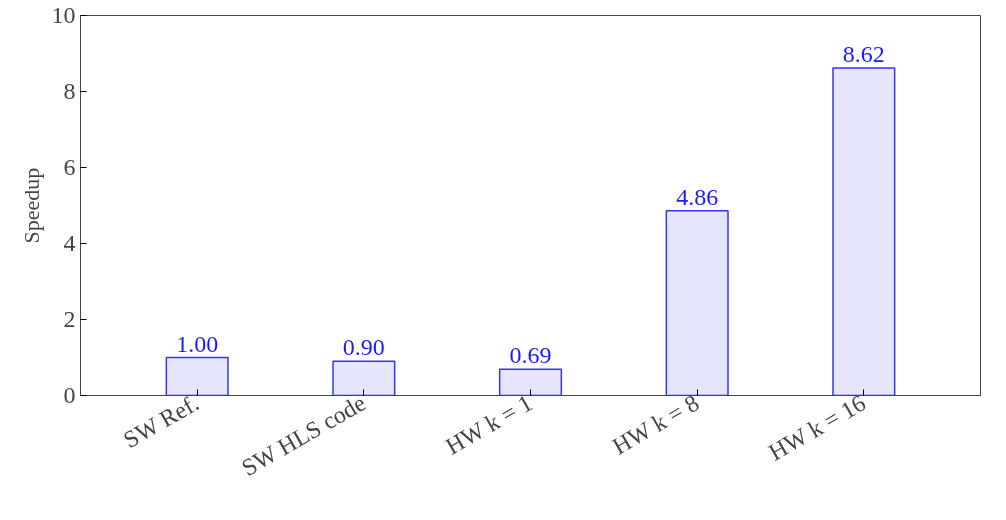 This screenshot has width=1006, height=520. Describe the element at coordinates (530, 355) in the screenshot. I see `data-label: 0.69` at that location.